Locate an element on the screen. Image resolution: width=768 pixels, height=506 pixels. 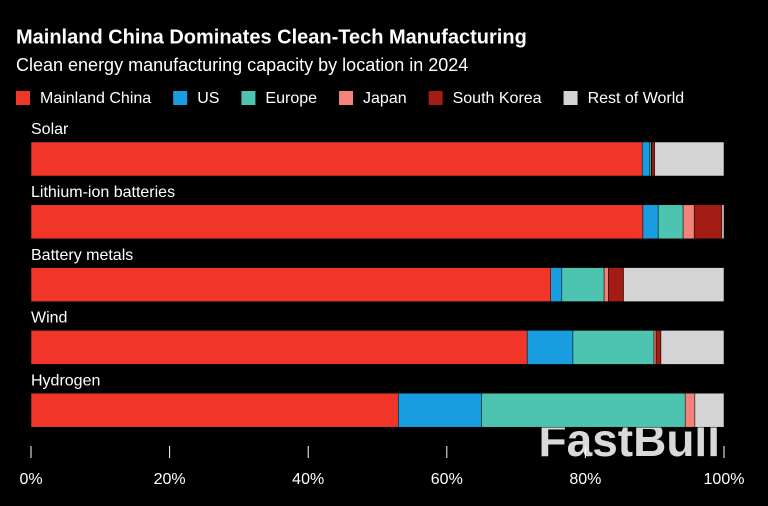
x-tick-label: 100% is located at coordinates (724, 479).